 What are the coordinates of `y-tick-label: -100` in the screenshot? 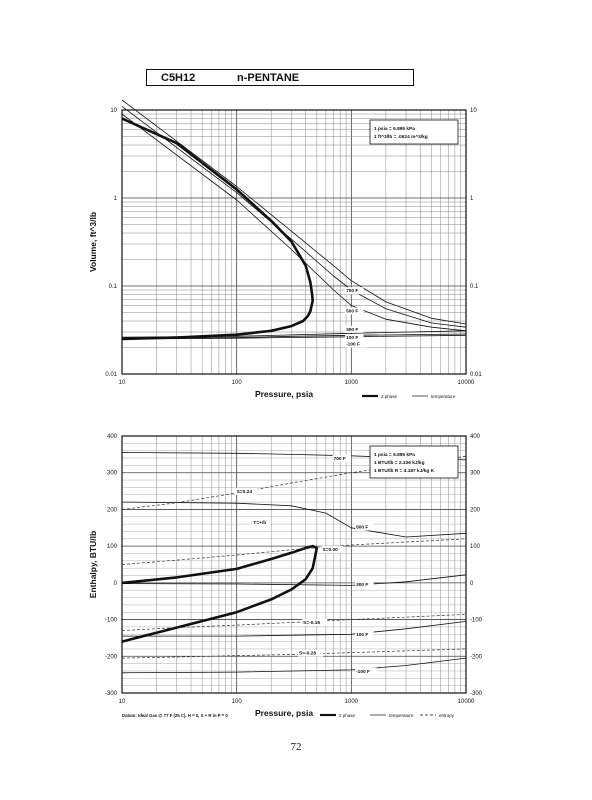 It's located at (111, 621).